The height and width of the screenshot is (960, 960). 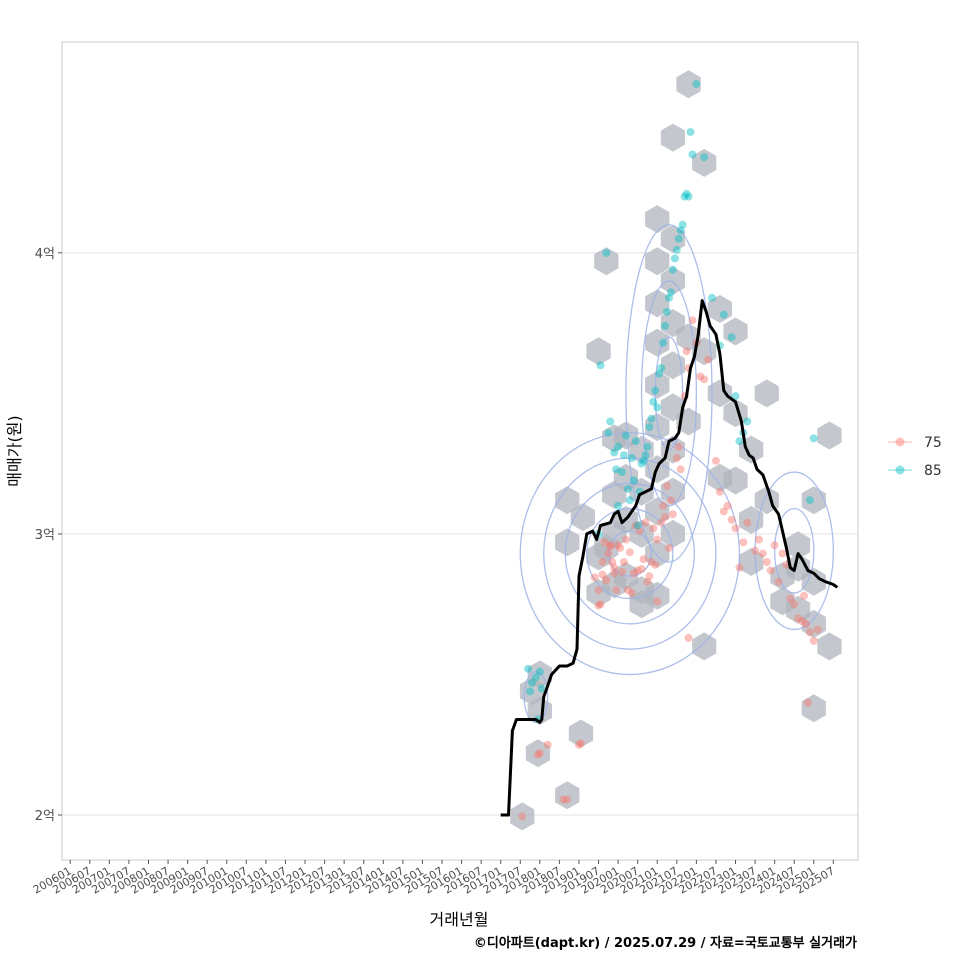 What do you see at coordinates (45, 816) in the screenshot?
I see `y-tick-label: 2억` at bounding box center [45, 816].